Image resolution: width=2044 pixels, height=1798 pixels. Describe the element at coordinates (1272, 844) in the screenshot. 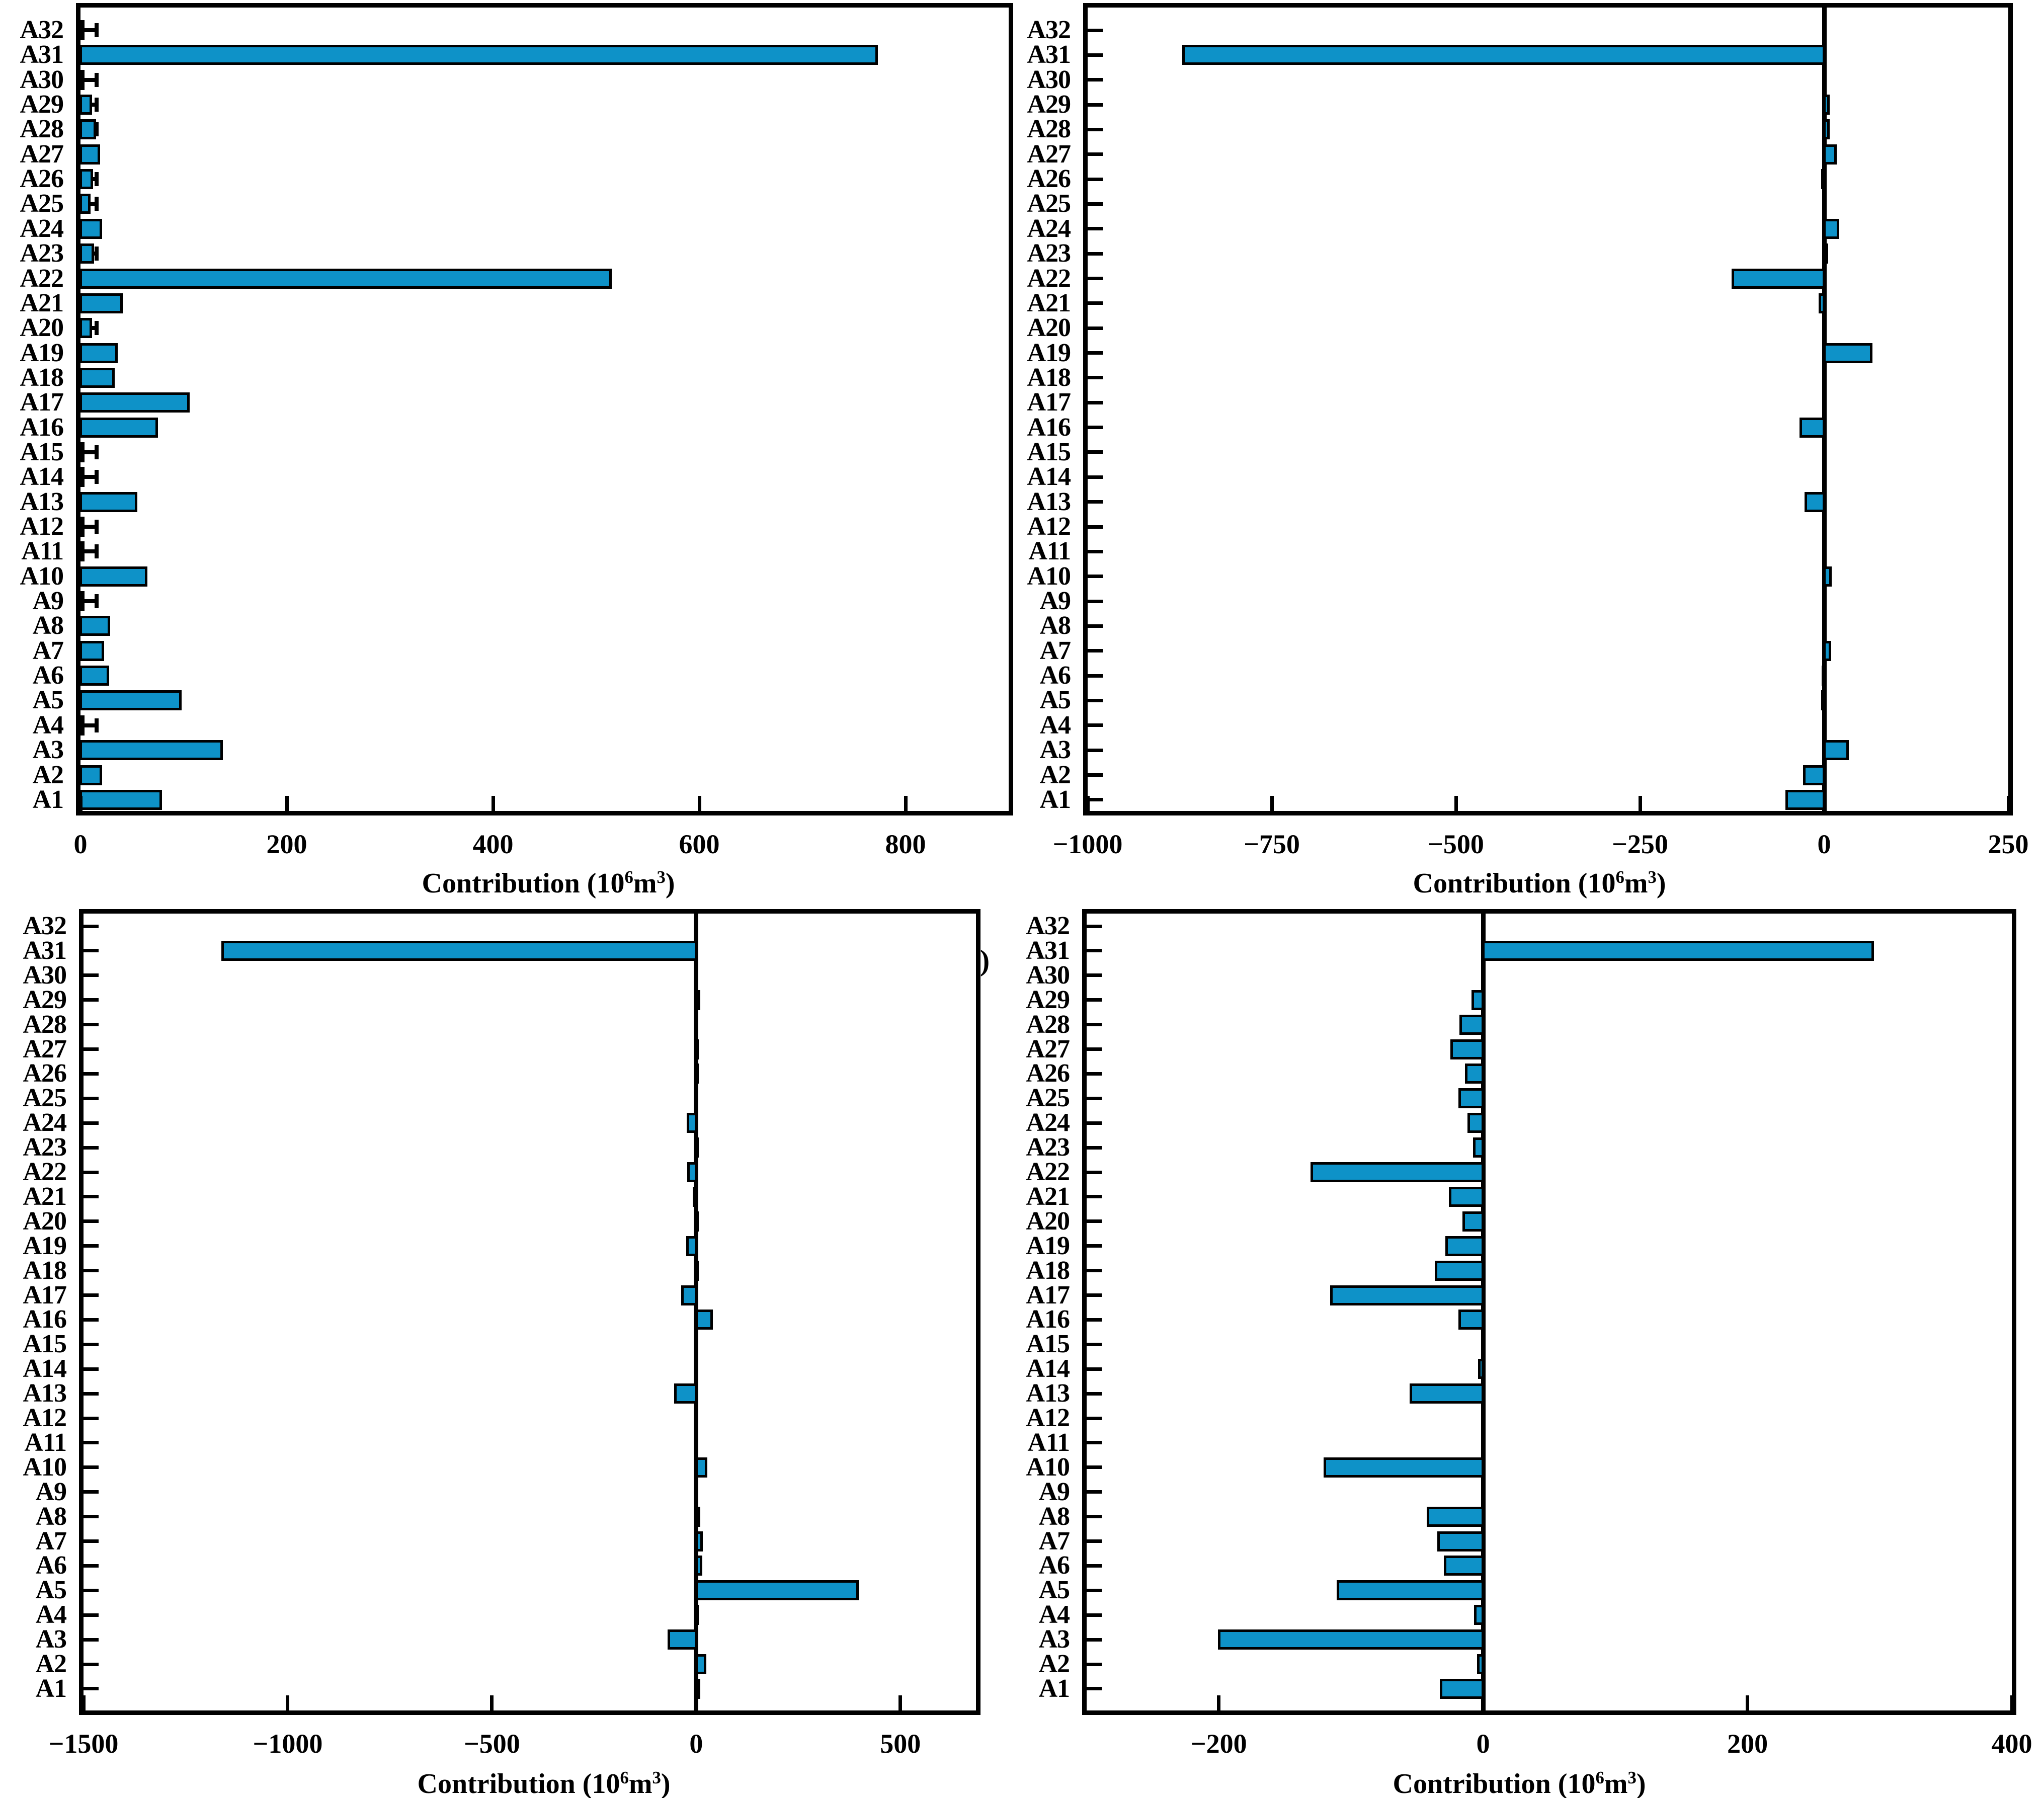

I see `x-tick-label: −750` at that location.